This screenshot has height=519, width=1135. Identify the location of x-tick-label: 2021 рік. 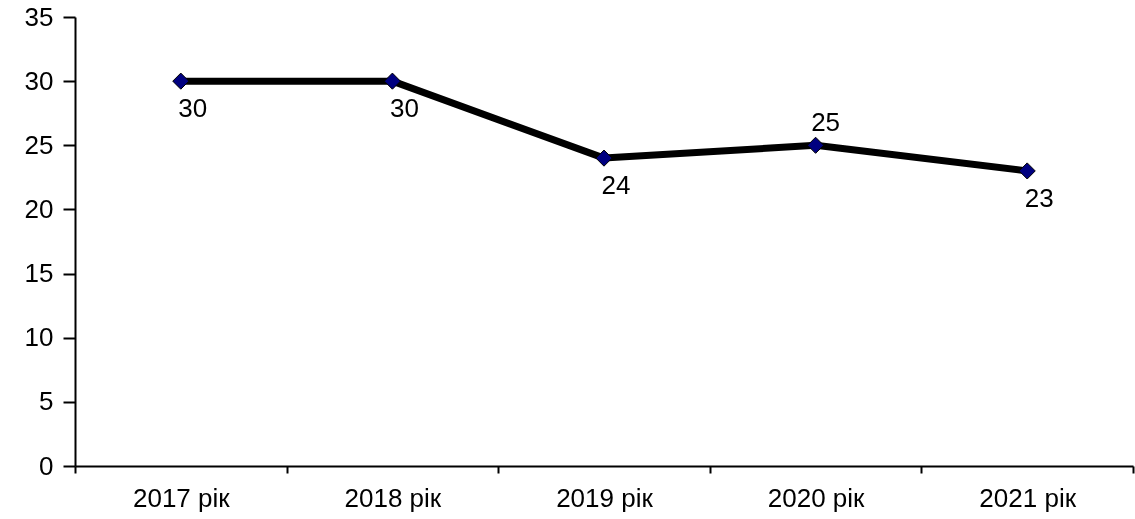
(1028, 497).